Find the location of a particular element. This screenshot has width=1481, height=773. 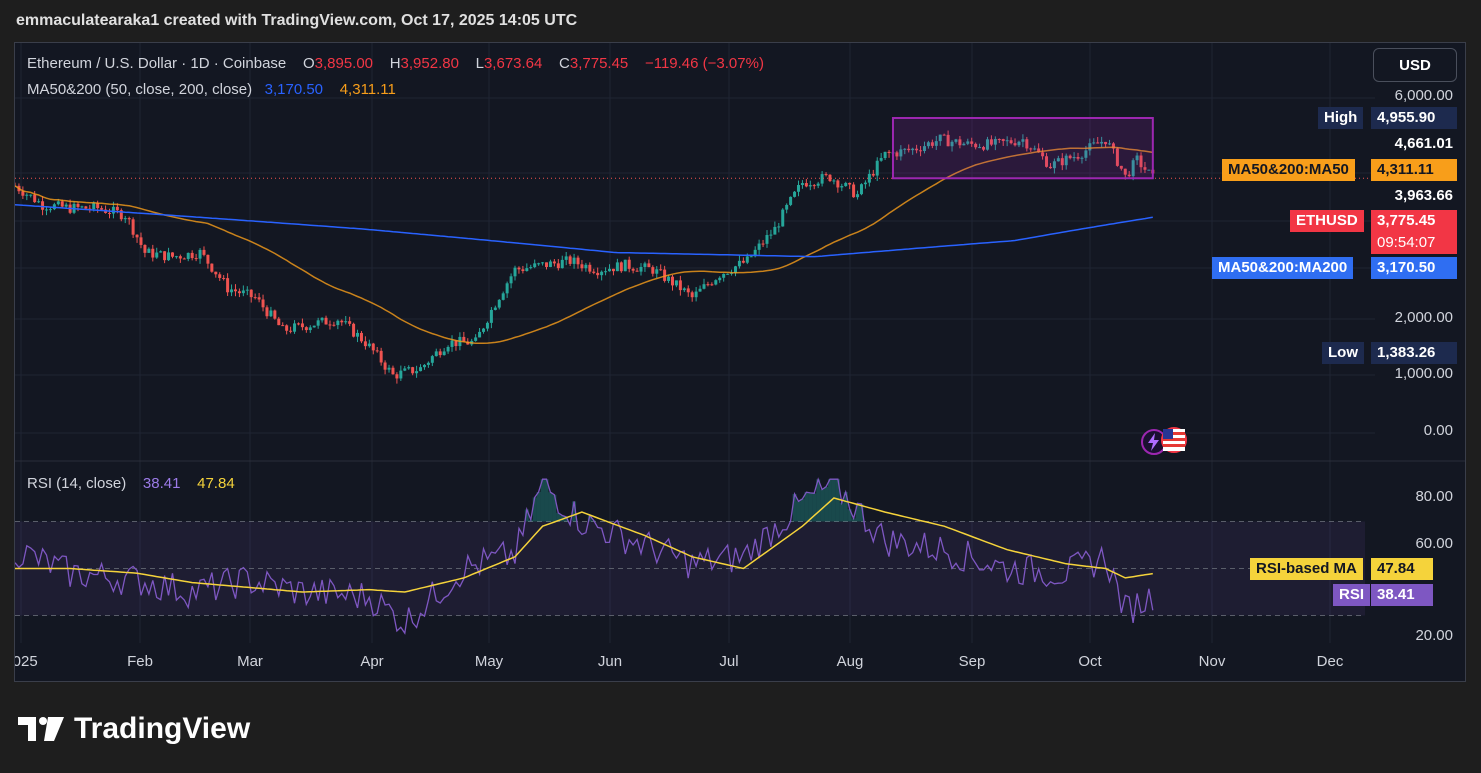

ethusd-tag-value: 3,775.45 is located at coordinates (1414, 221).